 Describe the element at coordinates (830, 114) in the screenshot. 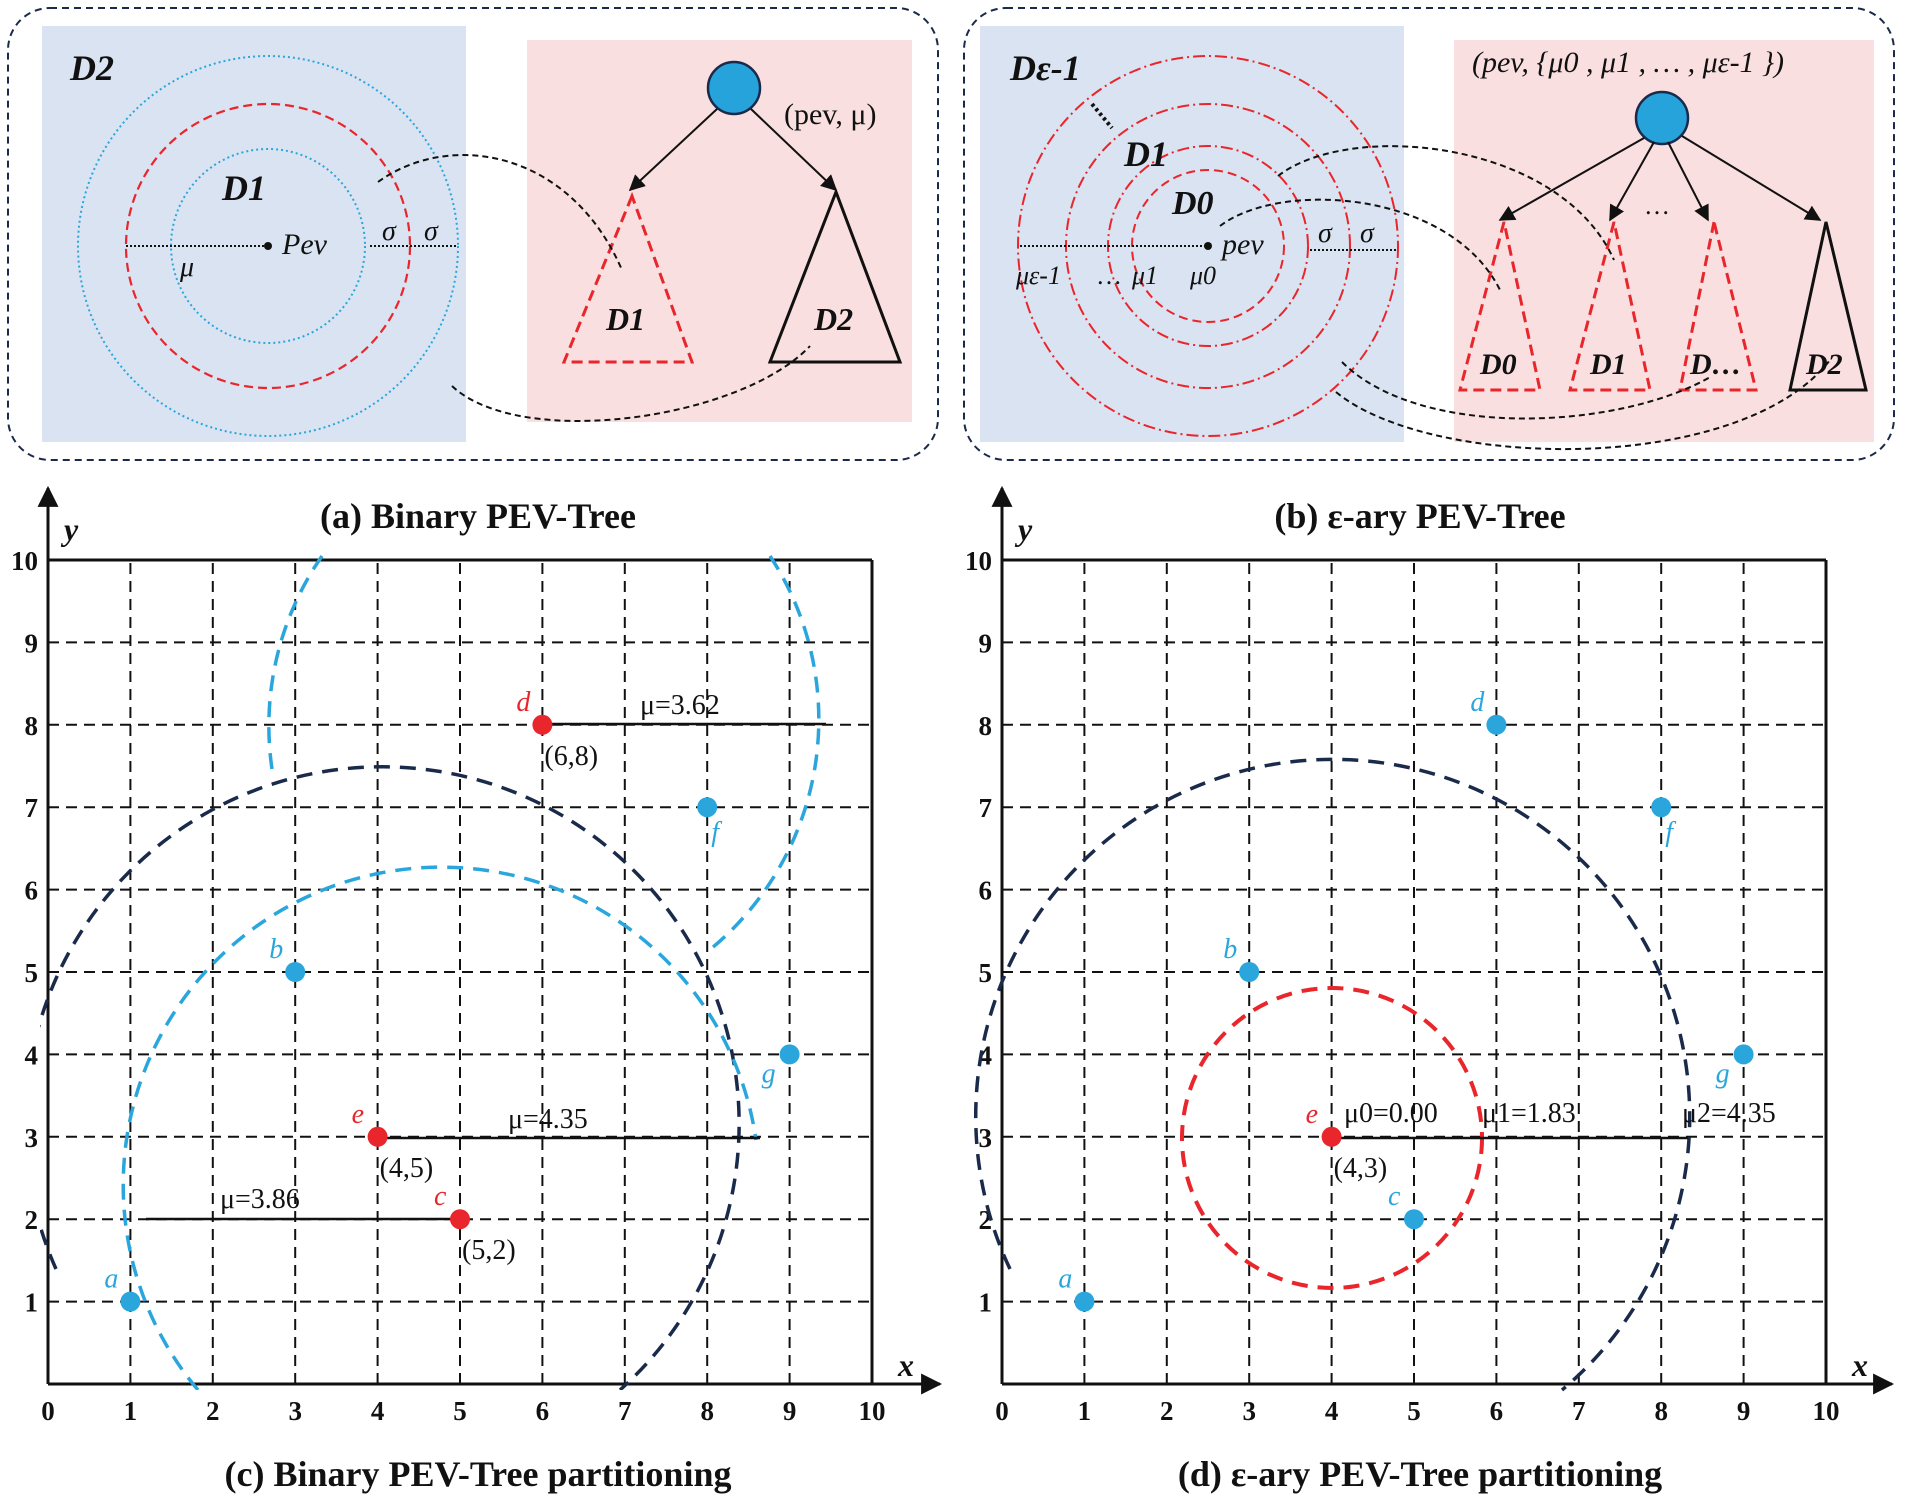

I see `panel-a-root-tuple: (pev, μ)` at that location.